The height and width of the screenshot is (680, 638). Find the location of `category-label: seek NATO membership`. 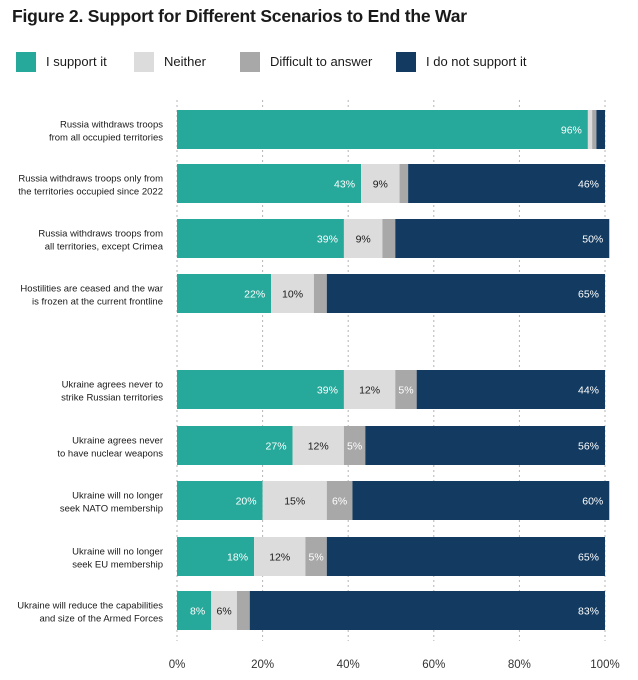

category-label: seek NATO membership is located at coordinates (111, 509).